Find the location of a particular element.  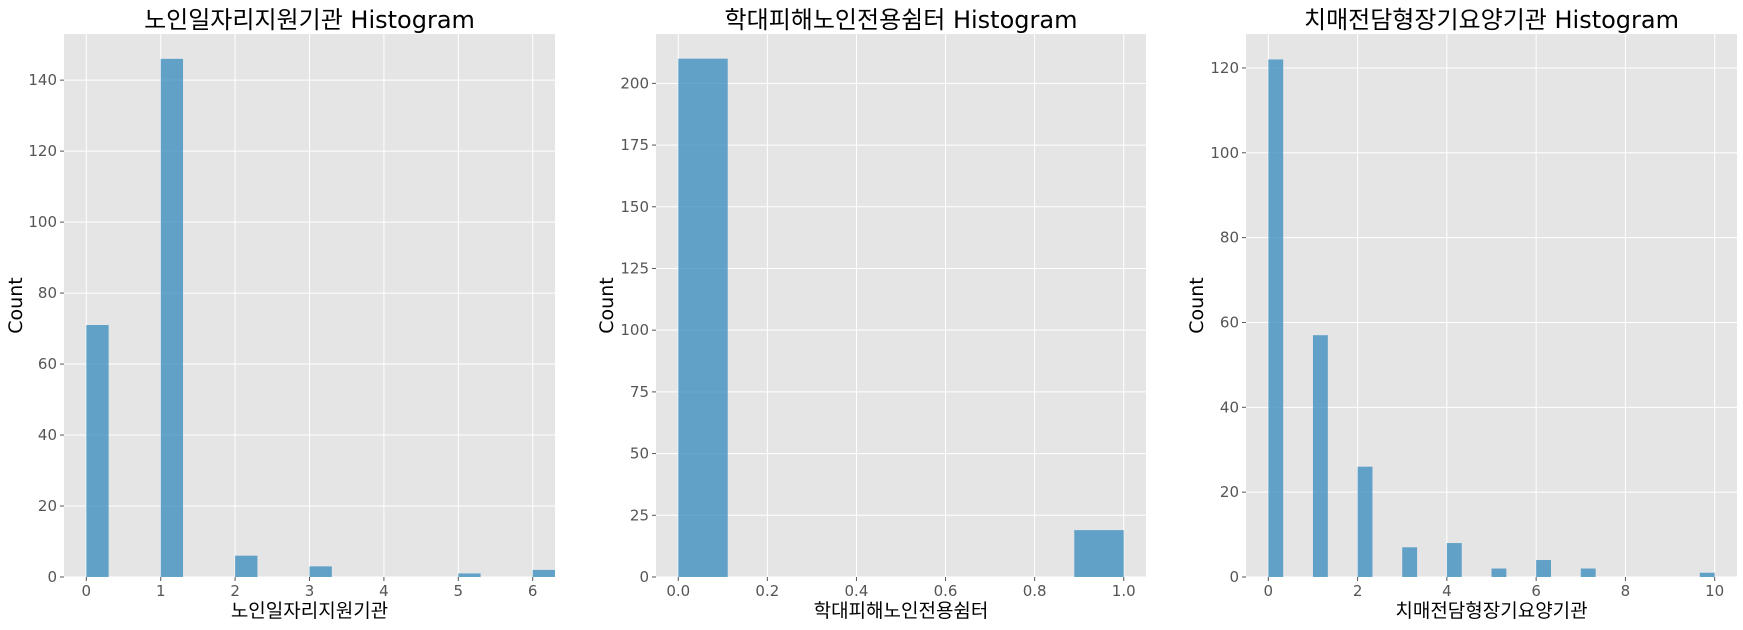

x-axis-label-1: 노인일자리지원기관 is located at coordinates (309, 611).